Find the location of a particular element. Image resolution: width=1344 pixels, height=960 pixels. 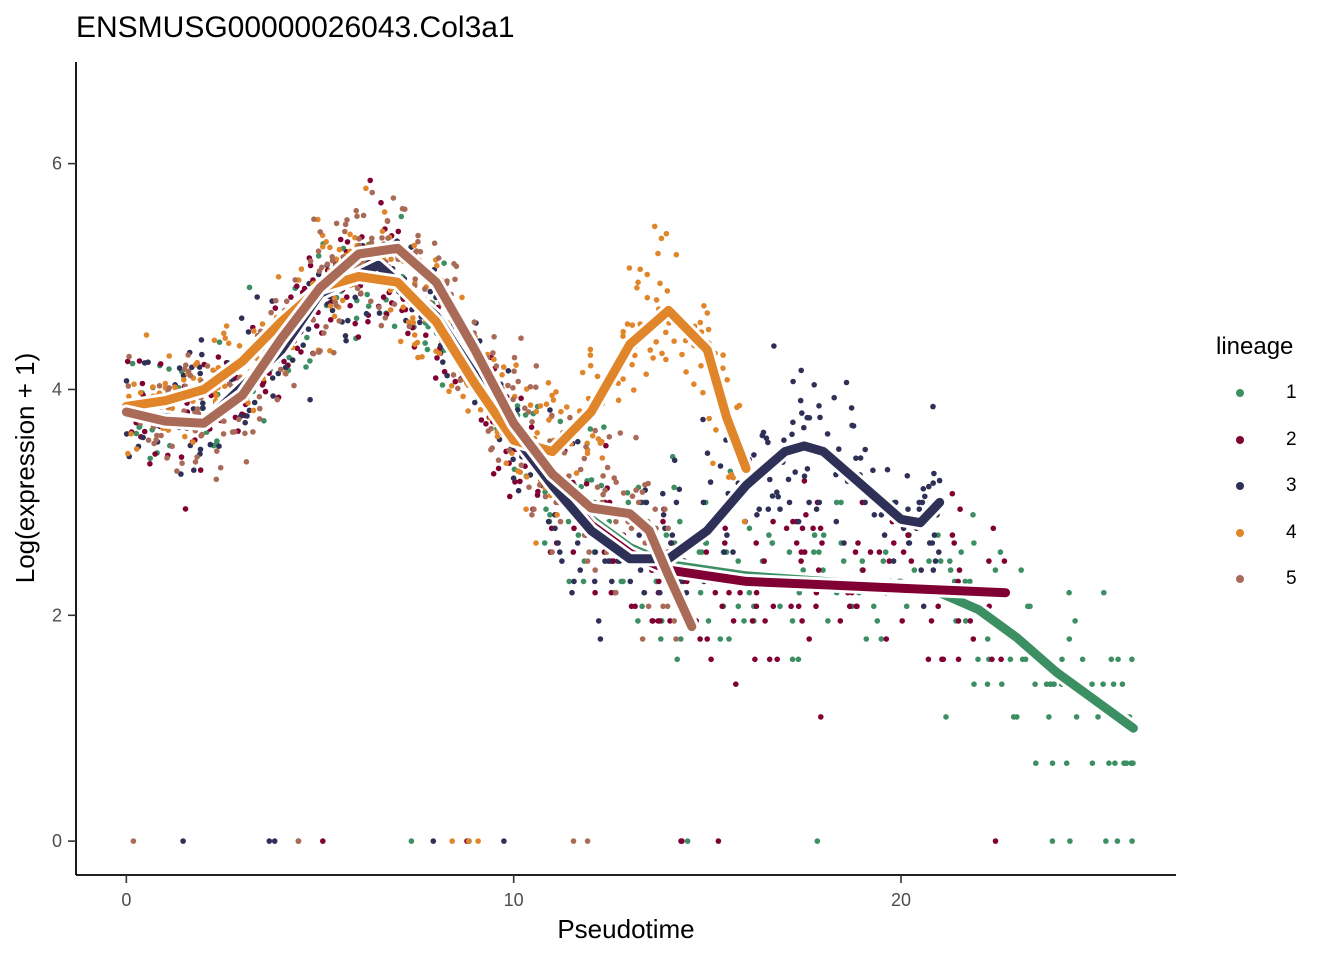

y-tick-label: 2 is located at coordinates (57, 615).